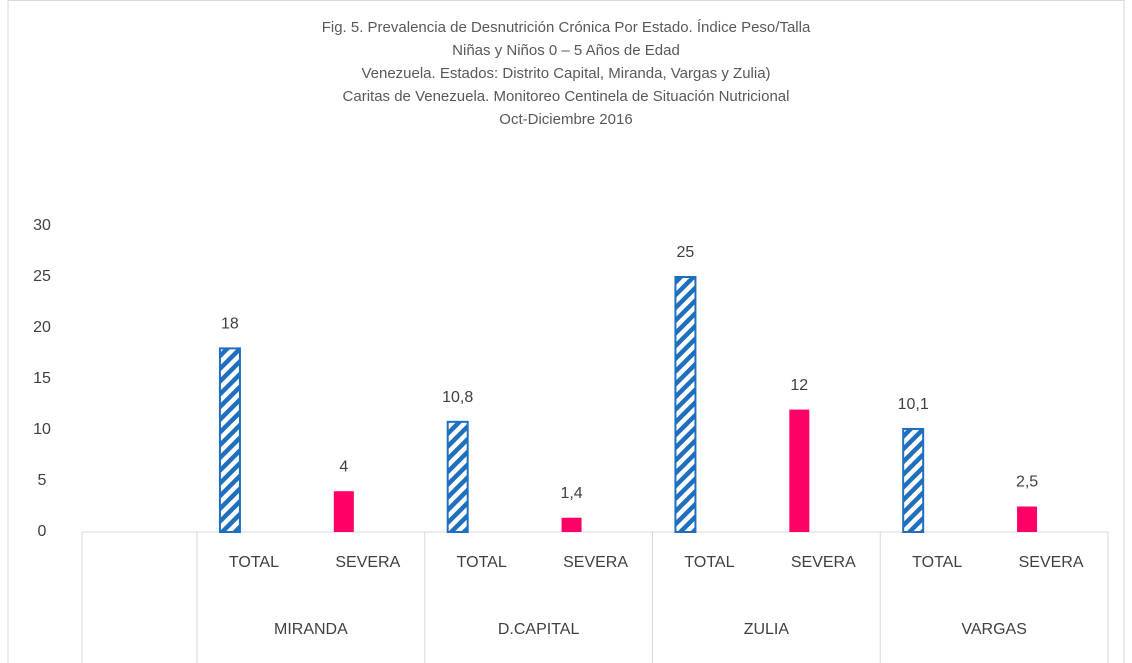 The width and height of the screenshot is (1132, 663). I want to click on data-label: 25, so click(686, 252).